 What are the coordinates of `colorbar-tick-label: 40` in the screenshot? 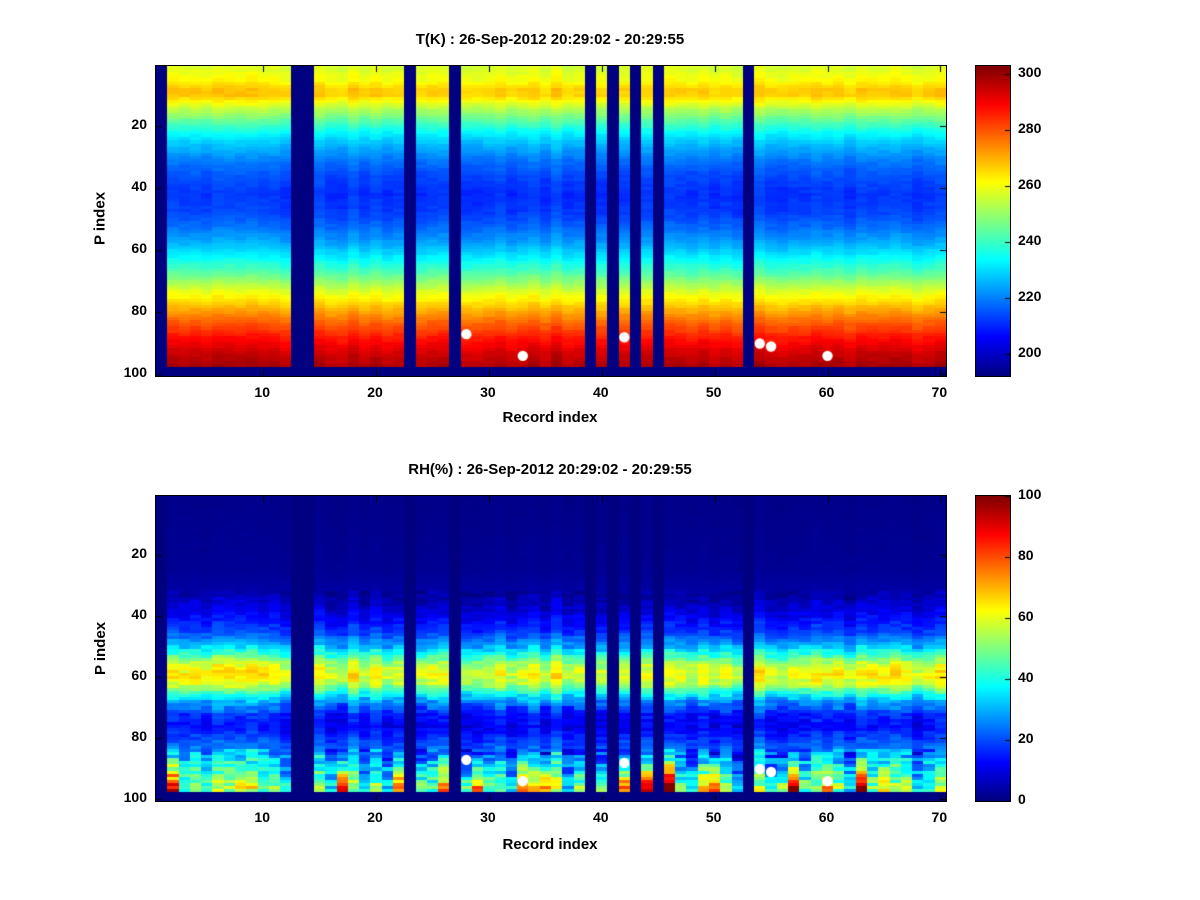 It's located at (1026, 677).